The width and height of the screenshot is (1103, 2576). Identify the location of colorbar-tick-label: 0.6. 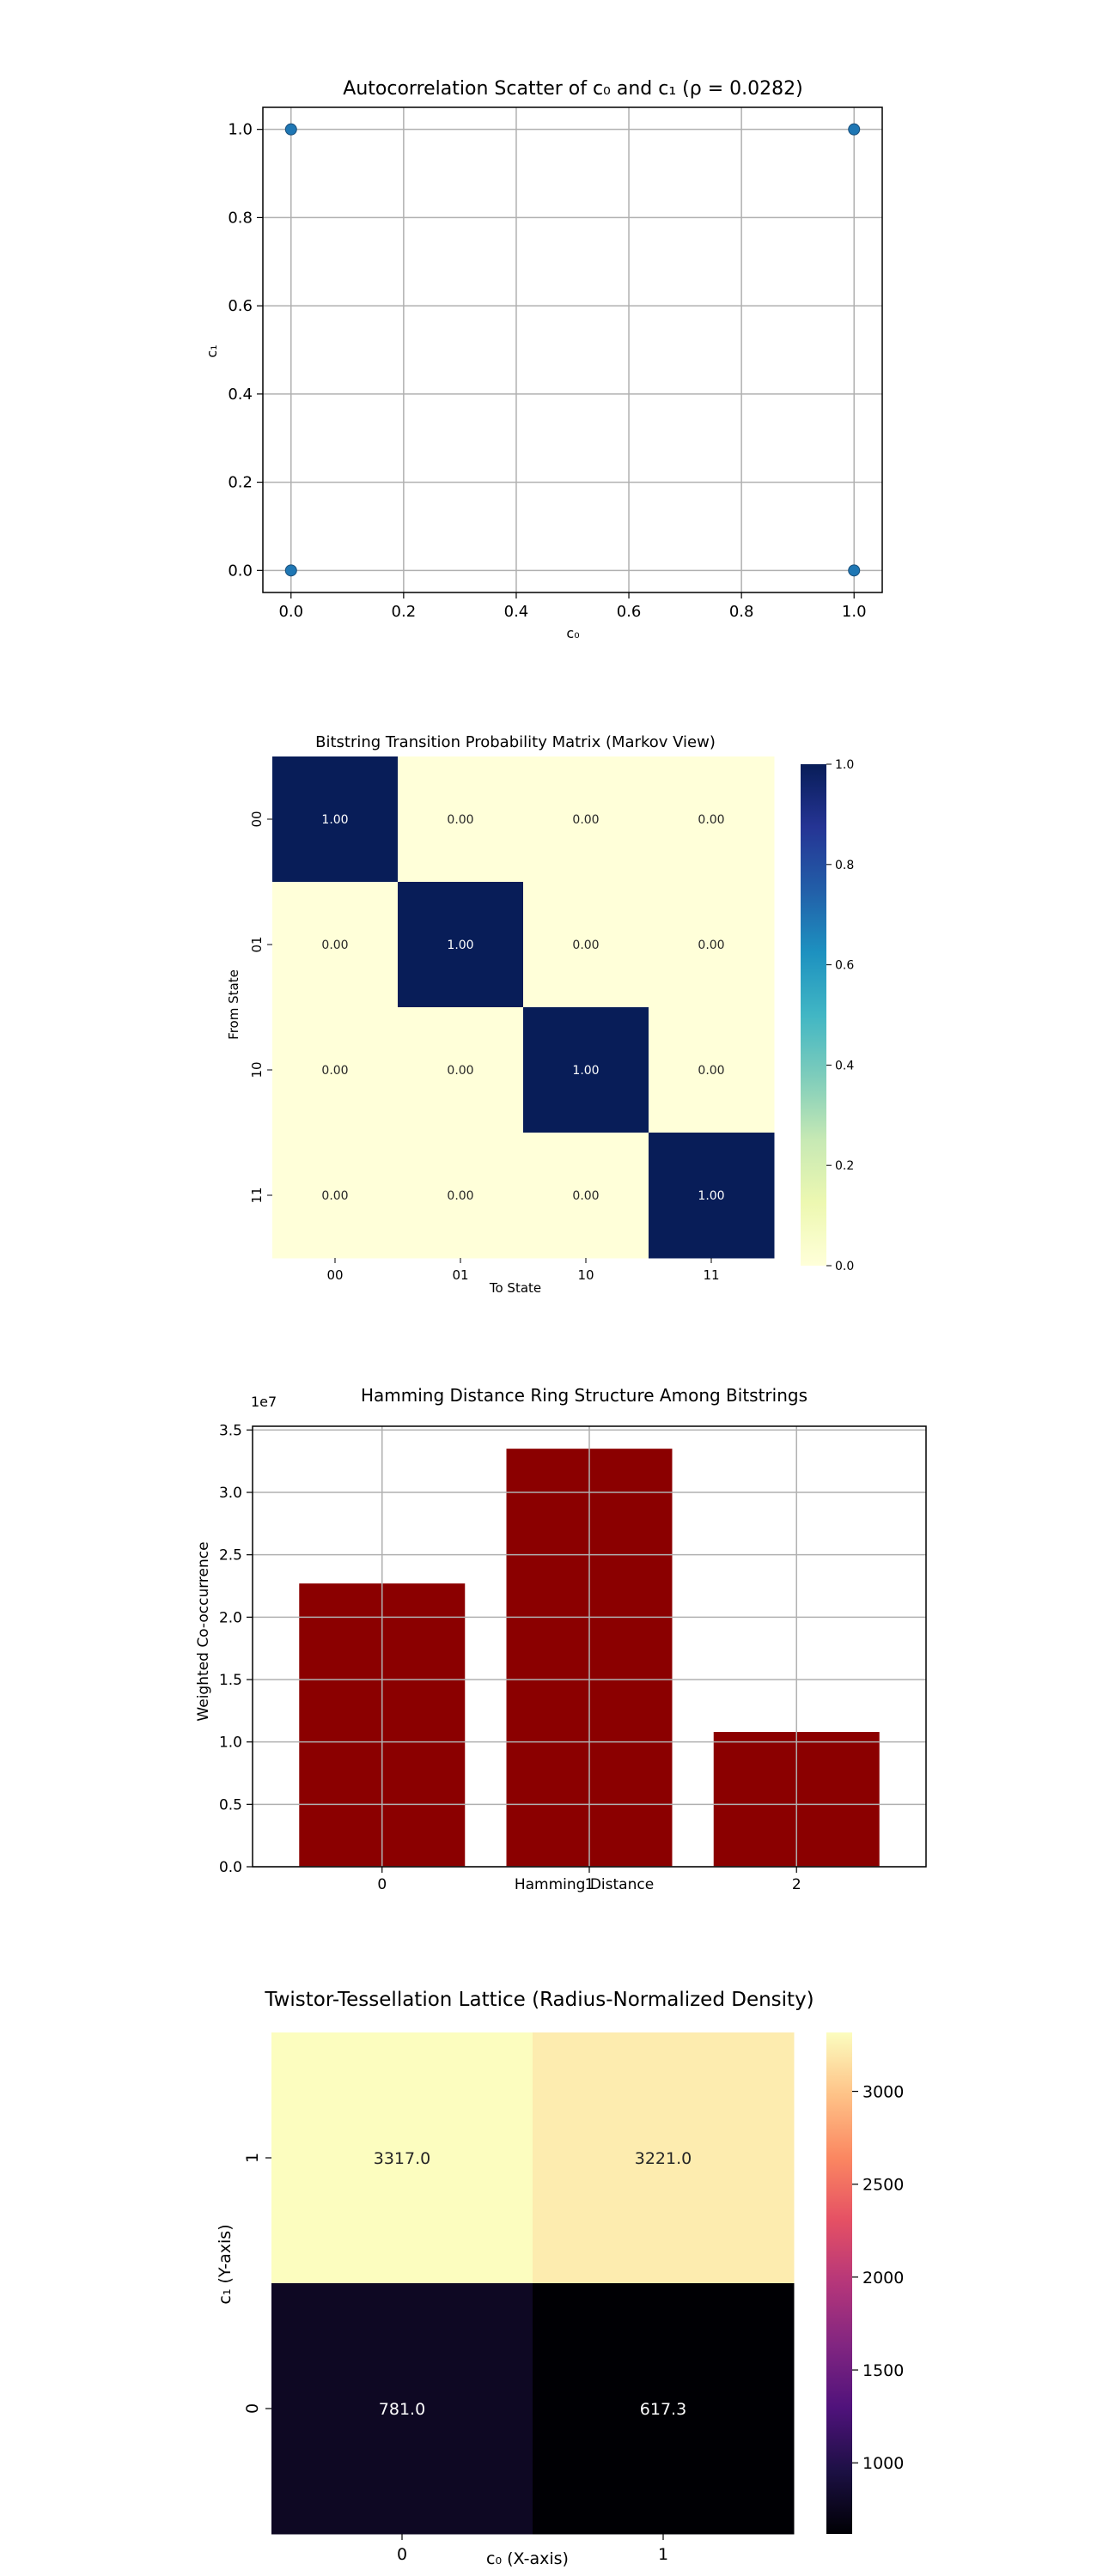
(844, 966).